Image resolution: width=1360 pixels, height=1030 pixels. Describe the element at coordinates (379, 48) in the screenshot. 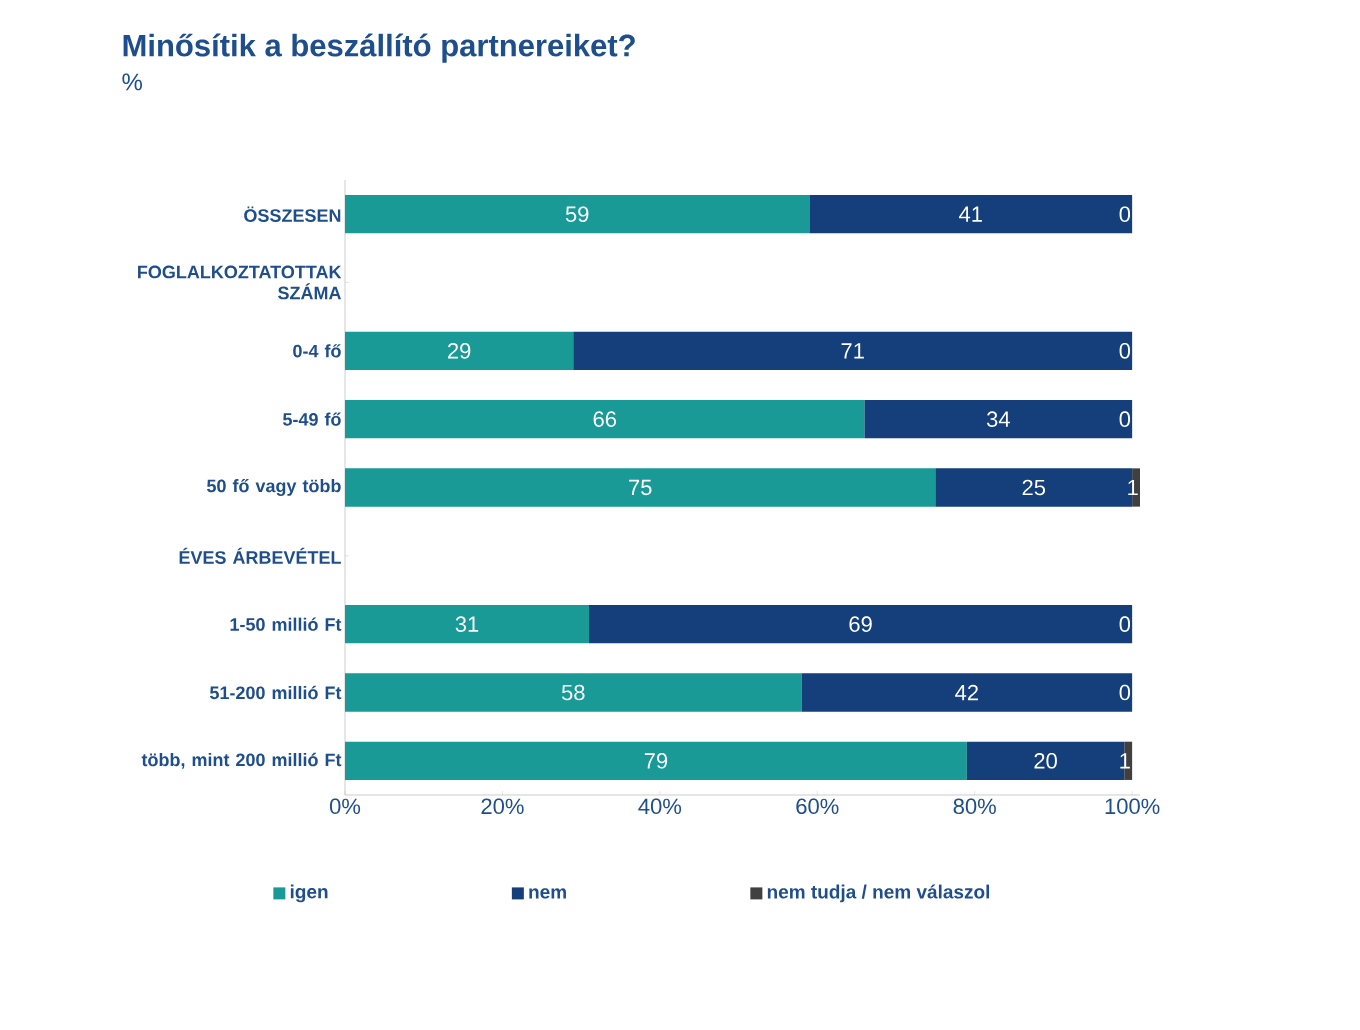

I see `chart-title: Minősítik a beszállító partnereiket?` at that location.